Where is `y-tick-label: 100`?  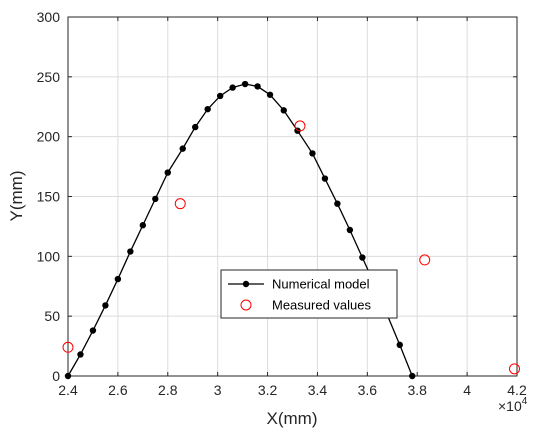
y-tick-label: 100 is located at coordinates (49, 256).